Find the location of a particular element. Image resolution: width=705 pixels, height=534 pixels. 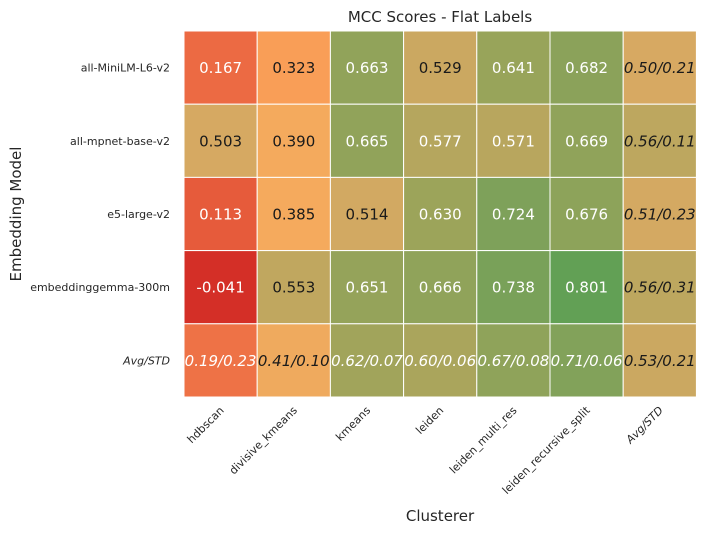

heatmap-cell-all-minilm-l6-v2-leiden-multi-res is located at coordinates (513, 67).